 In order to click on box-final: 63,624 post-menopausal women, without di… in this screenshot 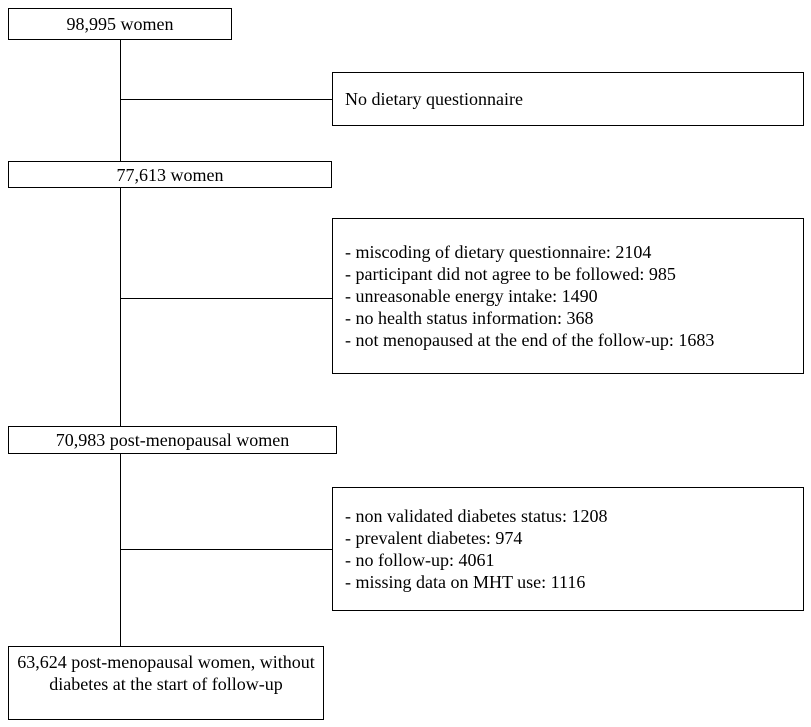, I will do `click(166, 683)`.